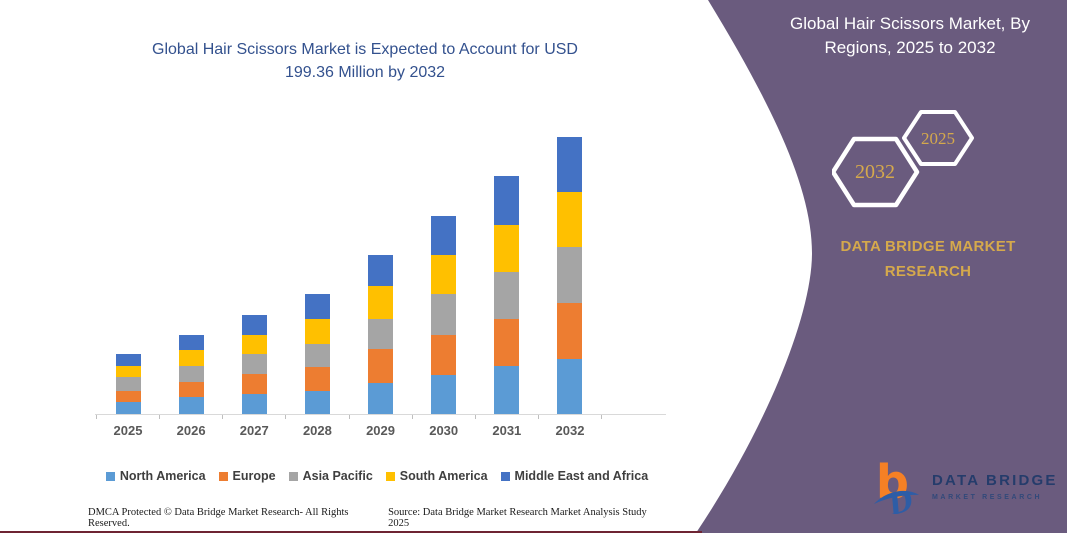 The width and height of the screenshot is (1067, 533). I want to click on legend-label: Europe, so click(254, 476).